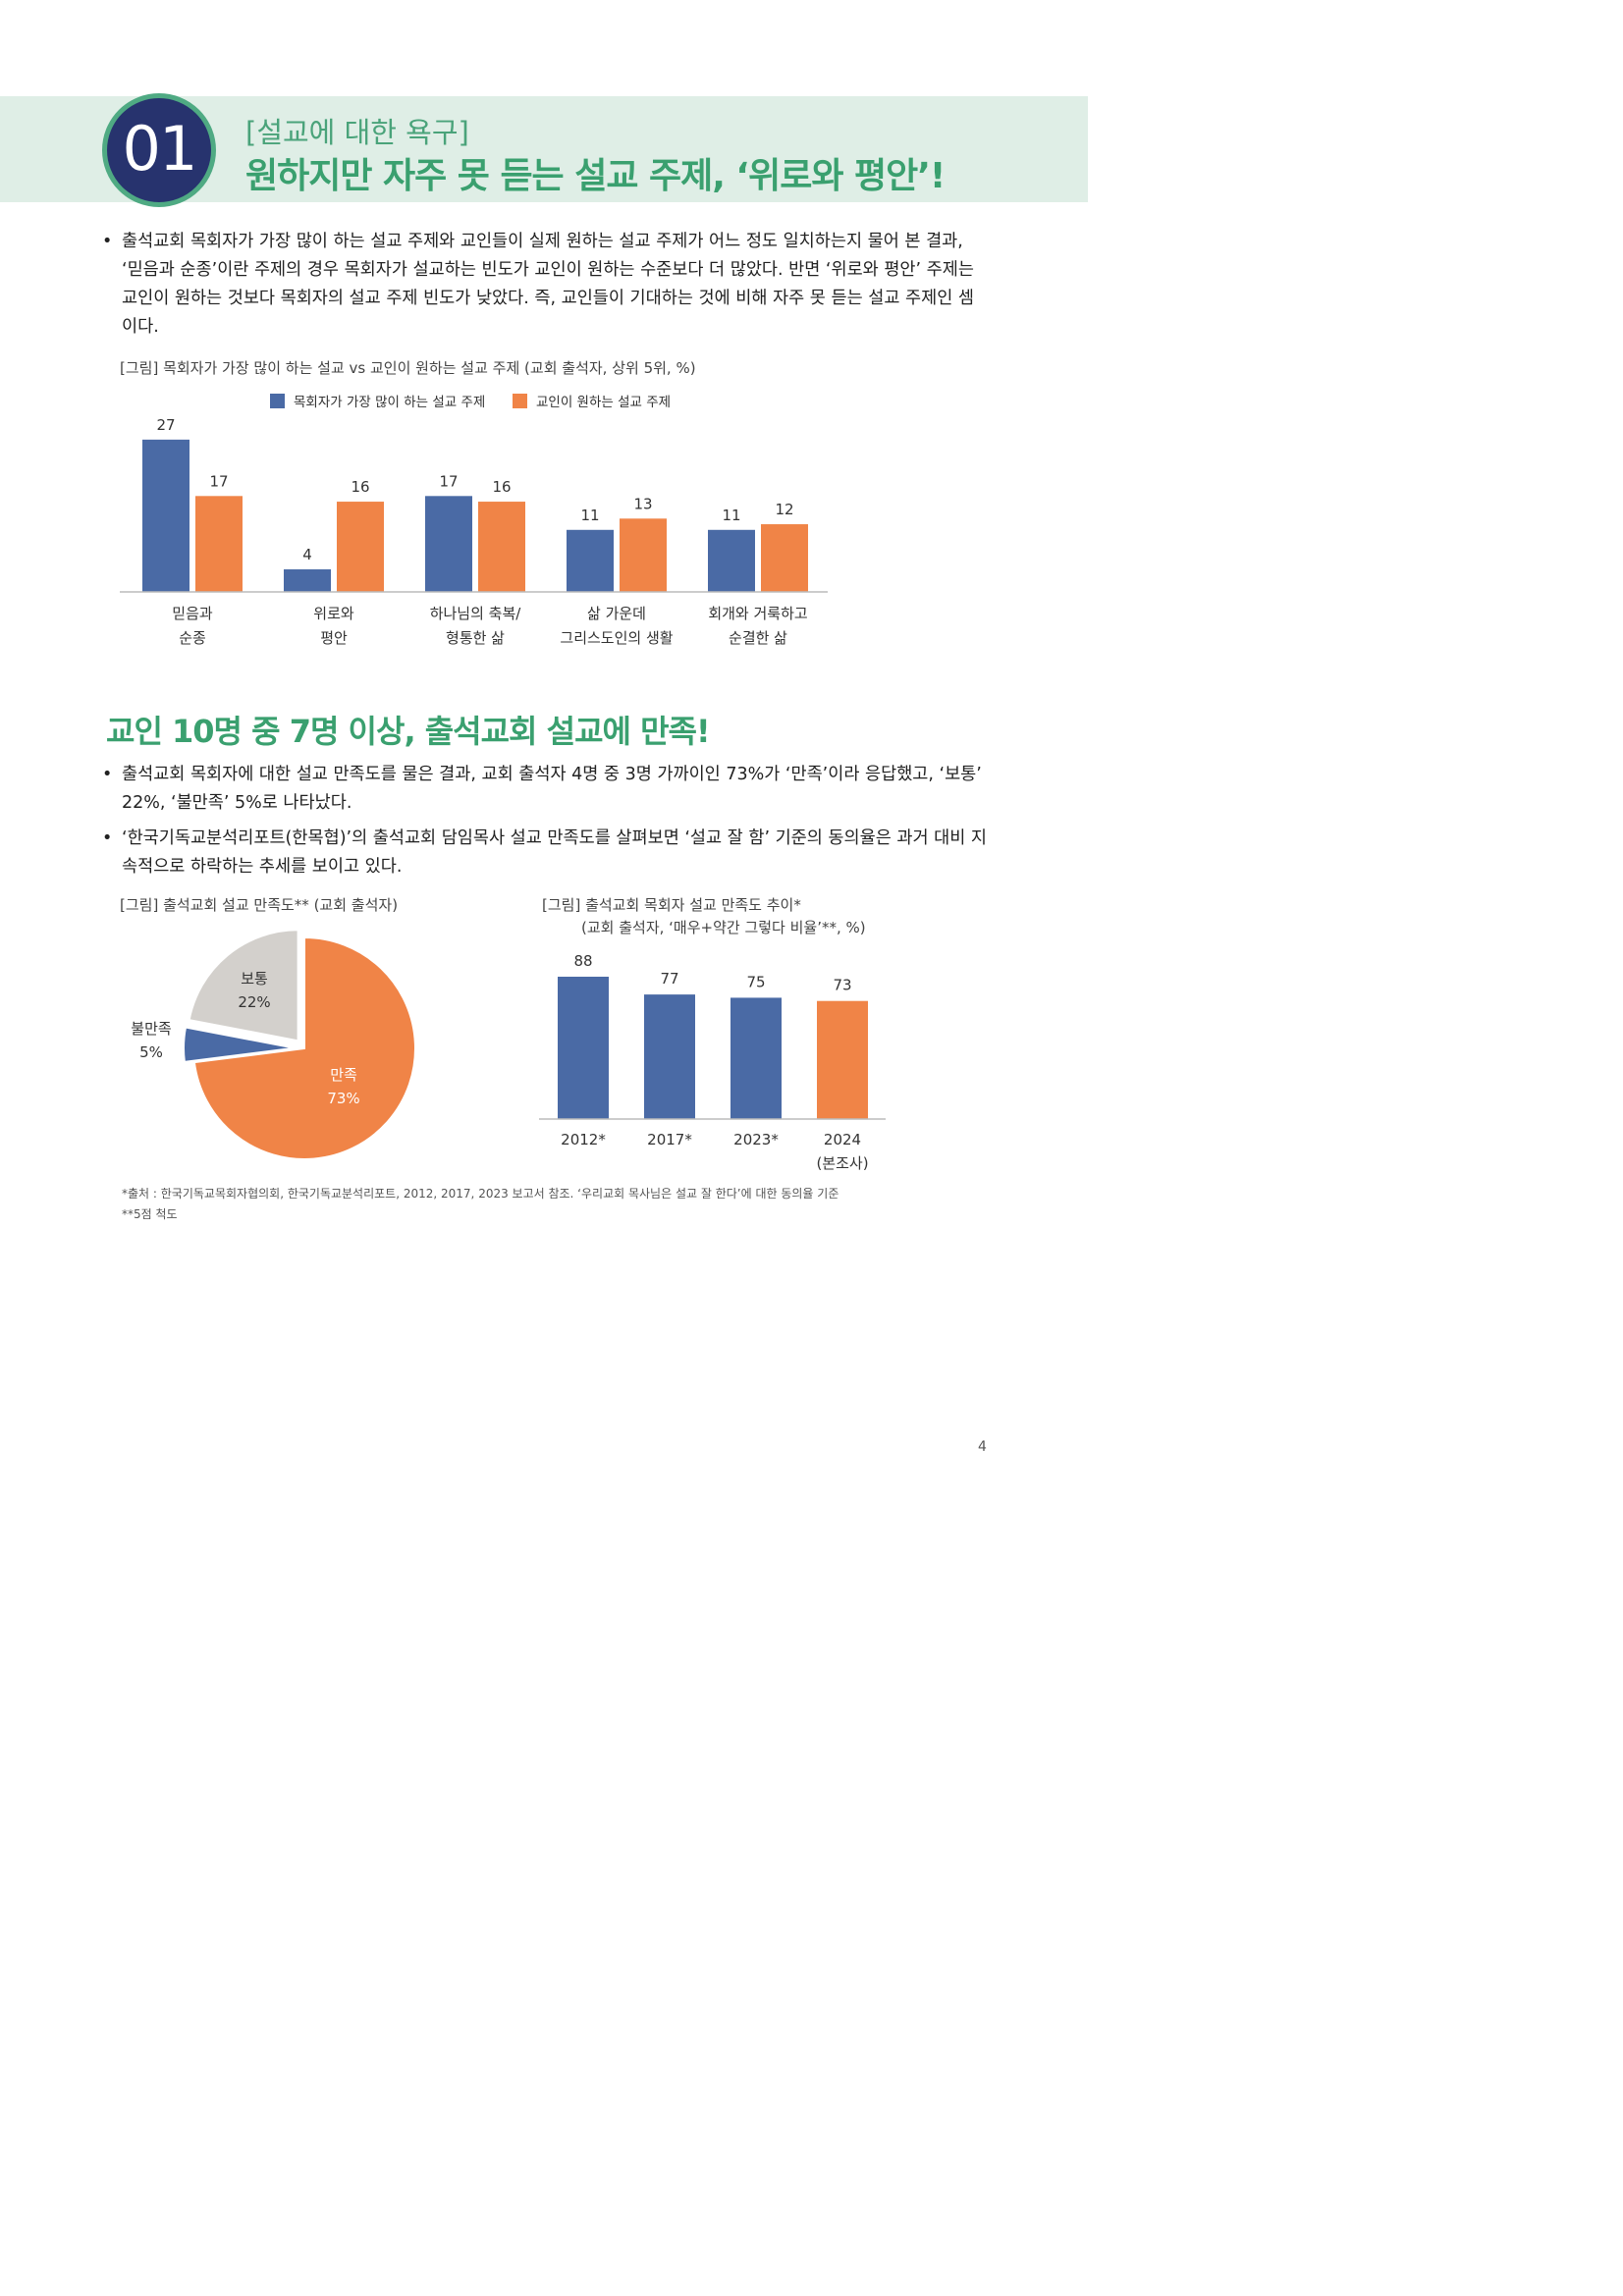  What do you see at coordinates (669, 979) in the screenshot?
I see `data-label: 77` at bounding box center [669, 979].